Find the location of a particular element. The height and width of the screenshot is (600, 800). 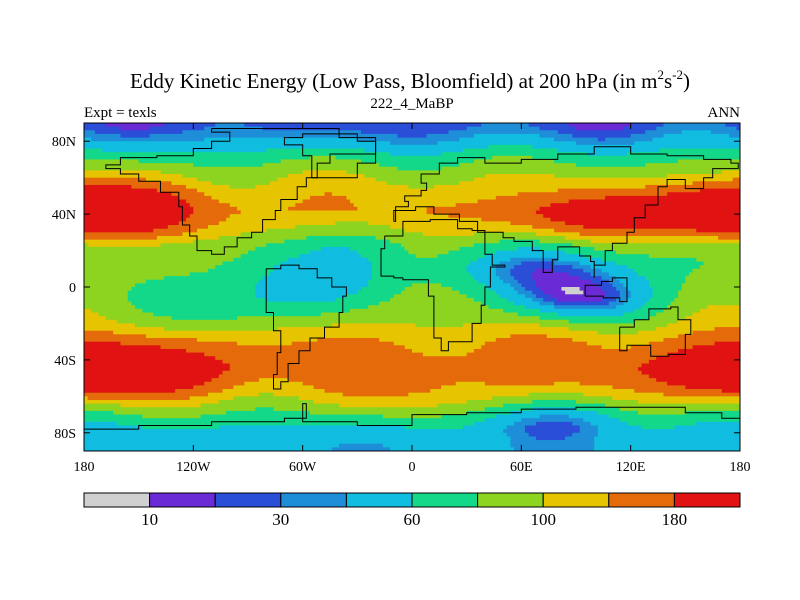

colorbar-label: 60 is located at coordinates (412, 519).